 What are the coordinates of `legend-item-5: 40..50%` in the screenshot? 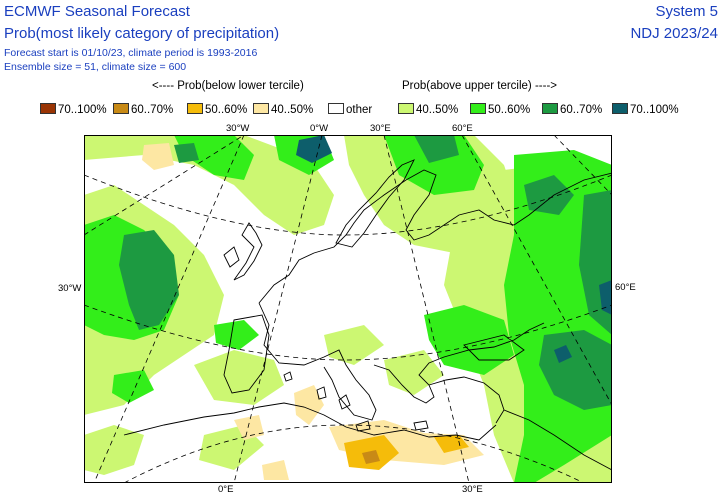 It's located at (428, 110).